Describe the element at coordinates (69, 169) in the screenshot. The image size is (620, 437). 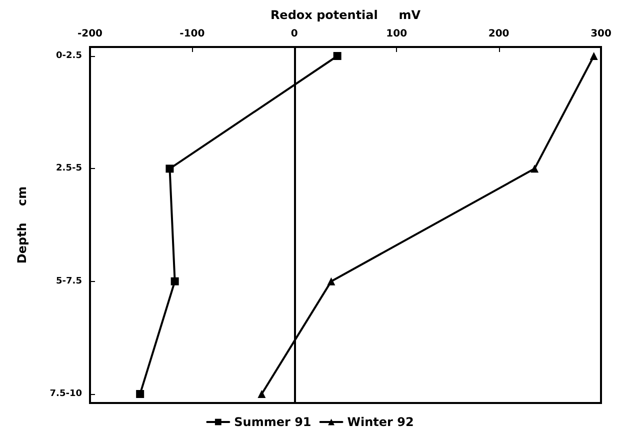
I see `y-tick-label: 2.5-5` at that location.